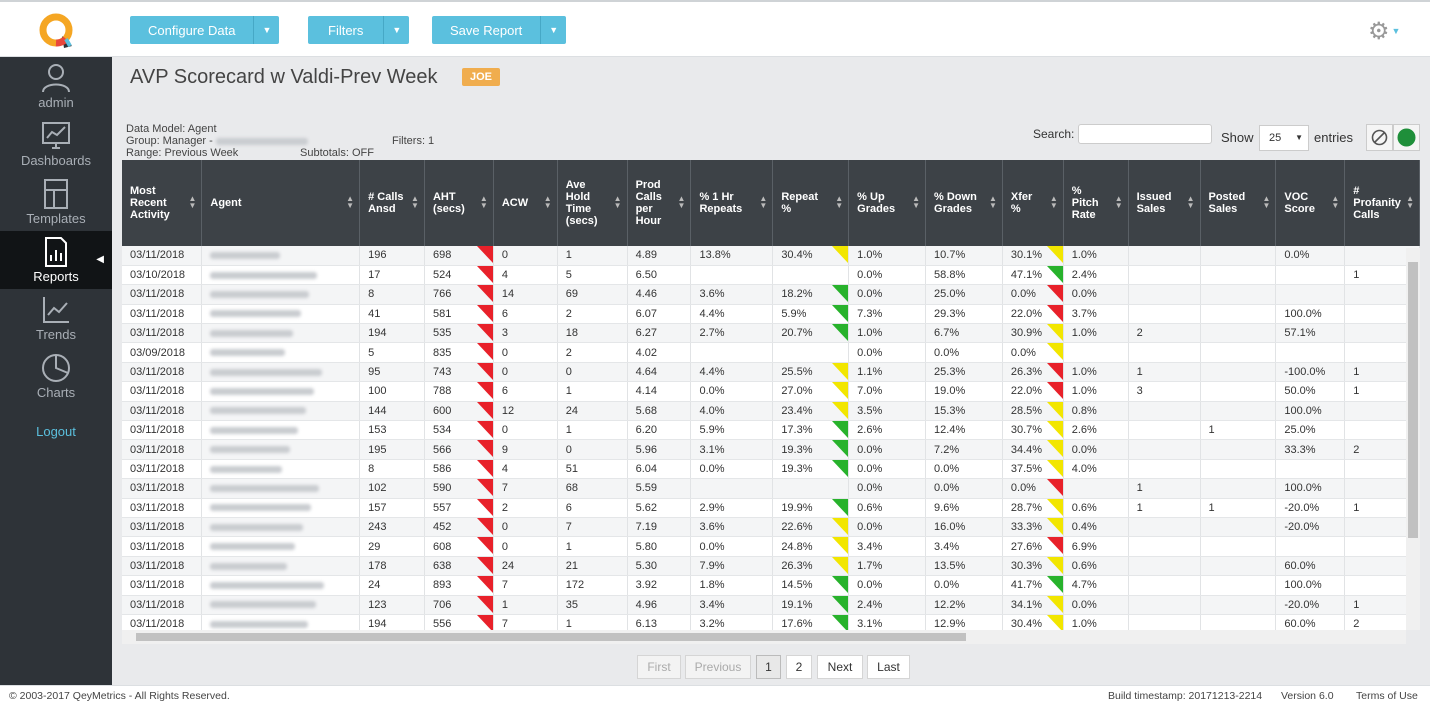 The height and width of the screenshot is (708, 1430). Describe the element at coordinates (964, 314) in the screenshot. I see `table-cell: 29.3%` at that location.